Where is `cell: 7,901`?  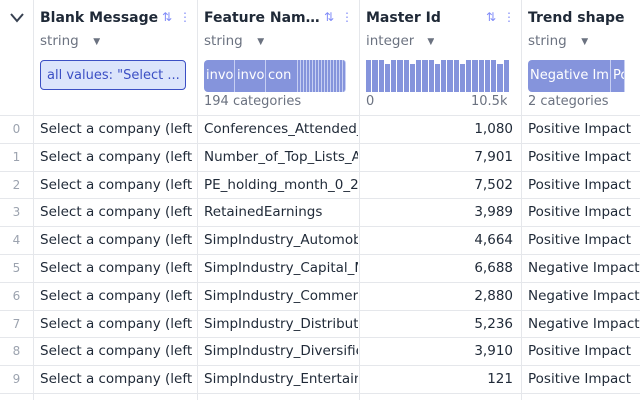
cell: 7,901 is located at coordinates (493, 156).